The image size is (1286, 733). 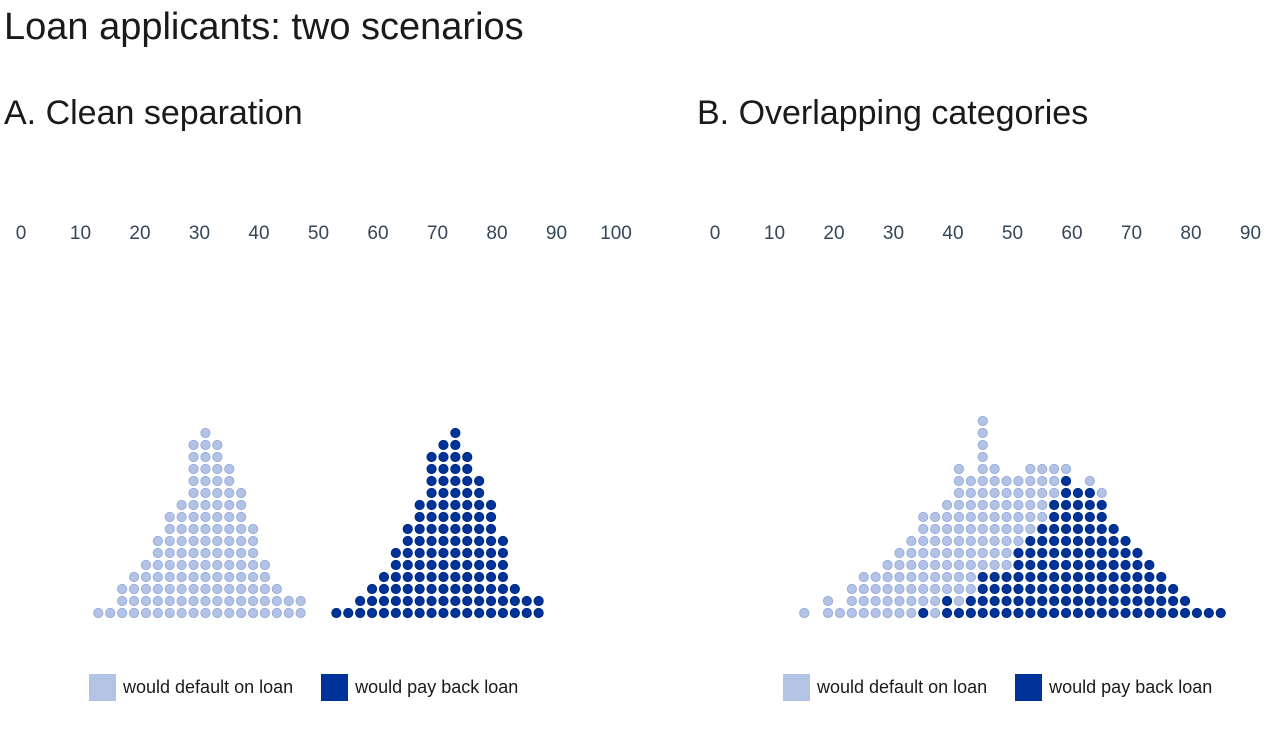 What do you see at coordinates (318, 523) in the screenshot?
I see `dot-marks` at bounding box center [318, 523].